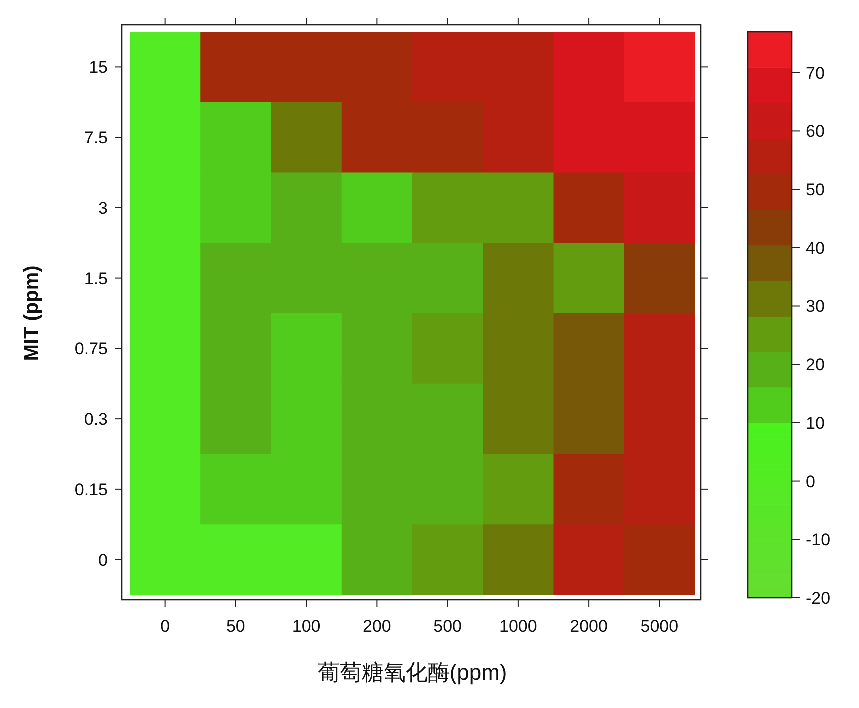 This screenshot has height=708, width=859. What do you see at coordinates (815, 365) in the screenshot?
I see `color-bar-label: 20` at bounding box center [815, 365].